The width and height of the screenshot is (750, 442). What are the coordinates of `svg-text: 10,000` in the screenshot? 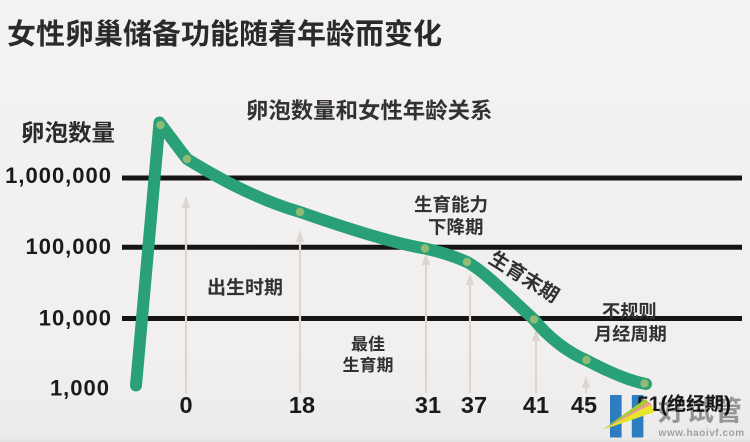 It's located at (75, 318).